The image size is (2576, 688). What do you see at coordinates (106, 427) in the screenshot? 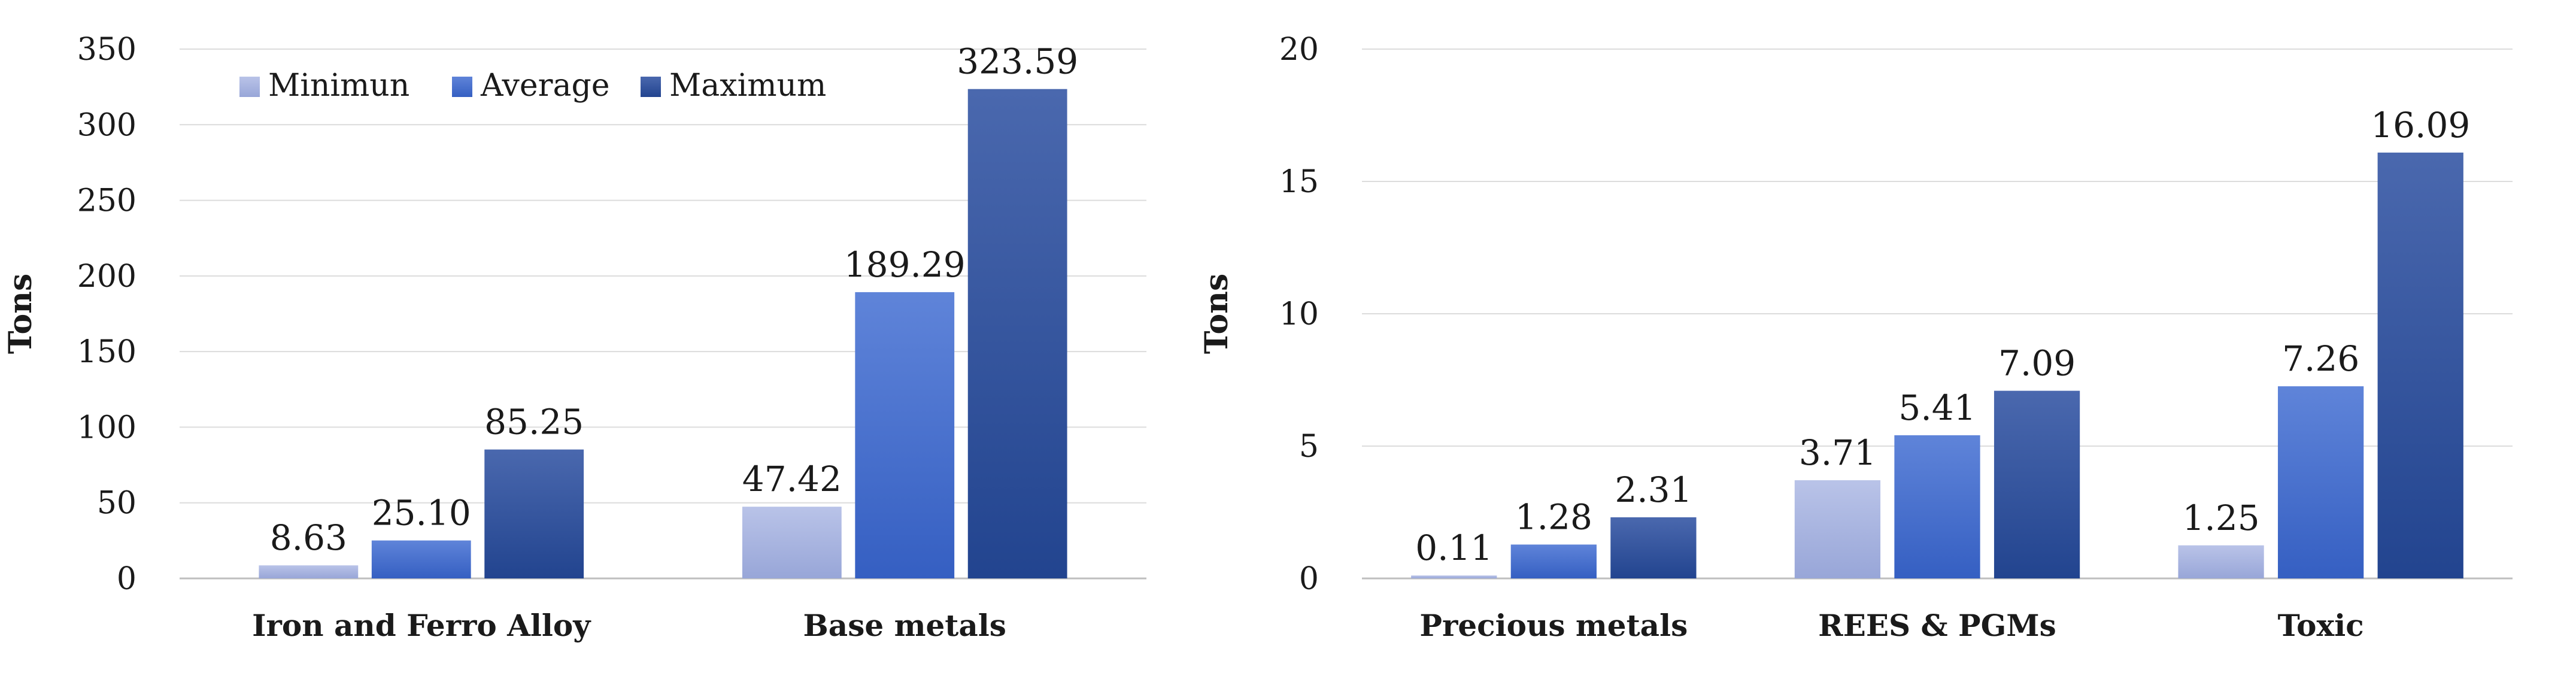
I see `y-tick-label: 100` at bounding box center [106, 427].